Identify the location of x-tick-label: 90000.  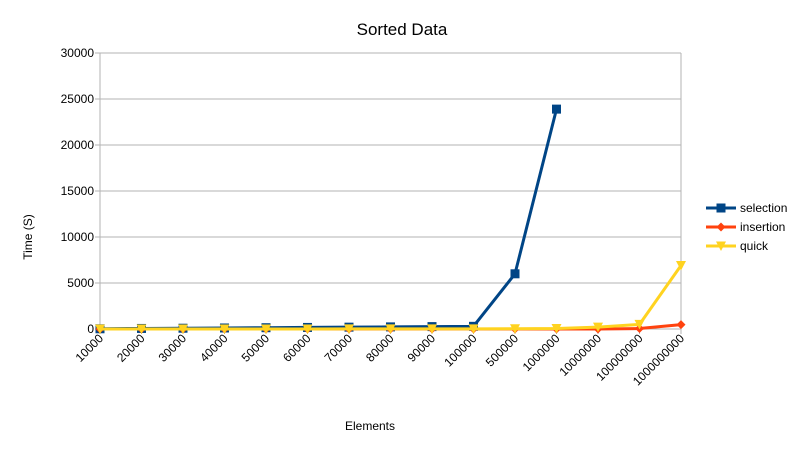
(422, 348).